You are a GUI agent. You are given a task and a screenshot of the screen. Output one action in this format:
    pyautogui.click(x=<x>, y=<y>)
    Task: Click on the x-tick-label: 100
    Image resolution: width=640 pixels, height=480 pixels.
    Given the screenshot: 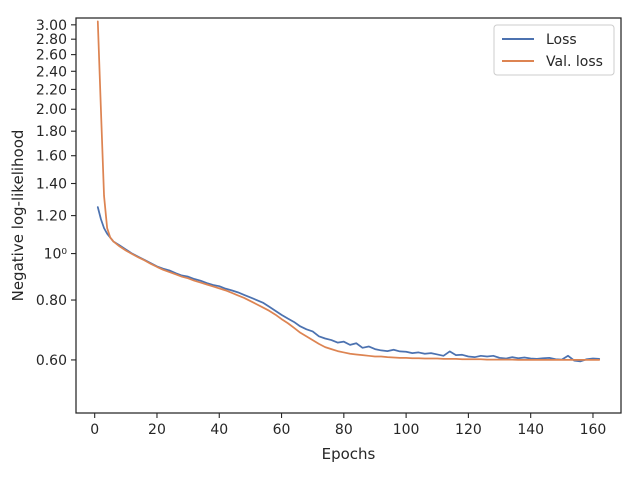 What is the action you would take?
    pyautogui.click(x=406, y=430)
    